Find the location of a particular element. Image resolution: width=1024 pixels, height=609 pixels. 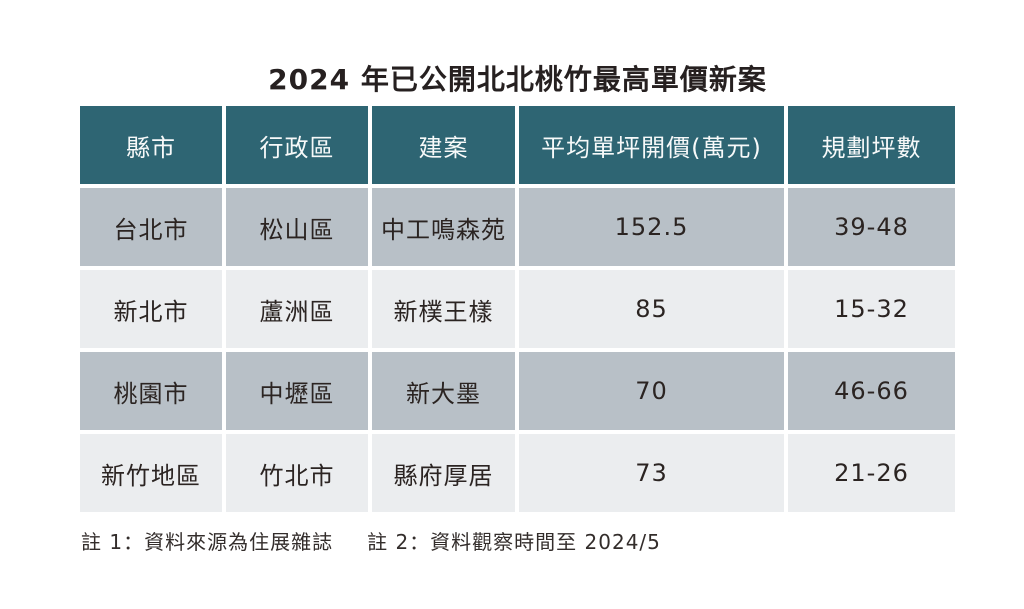

header-cell-county: 縣市 is located at coordinates (151, 145).